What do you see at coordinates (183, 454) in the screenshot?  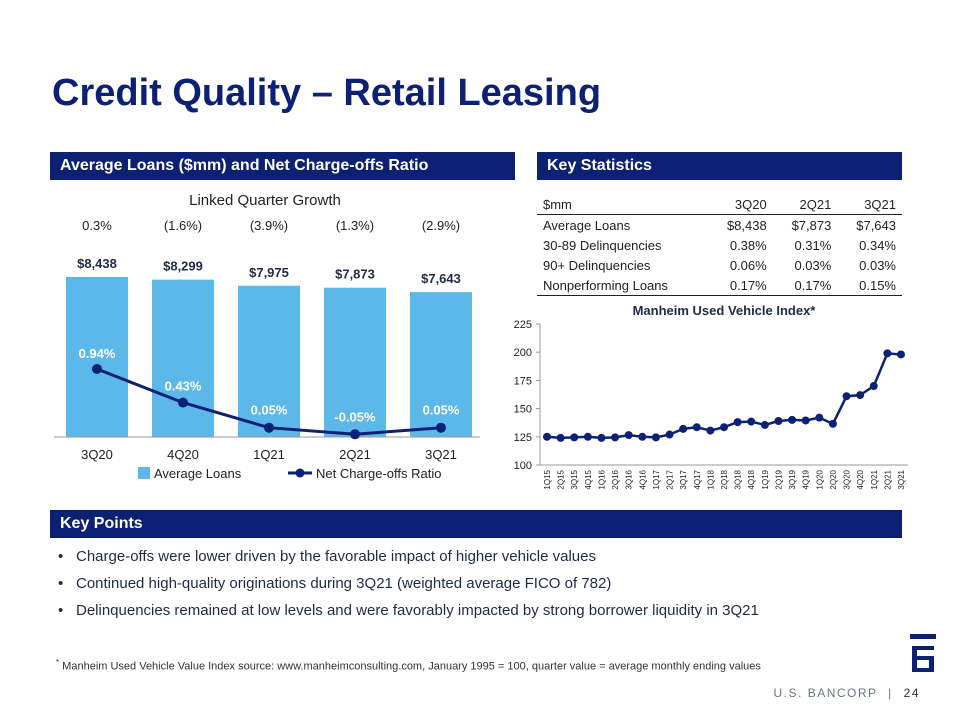 I see `x-tick-label: 4Q20` at bounding box center [183, 454].